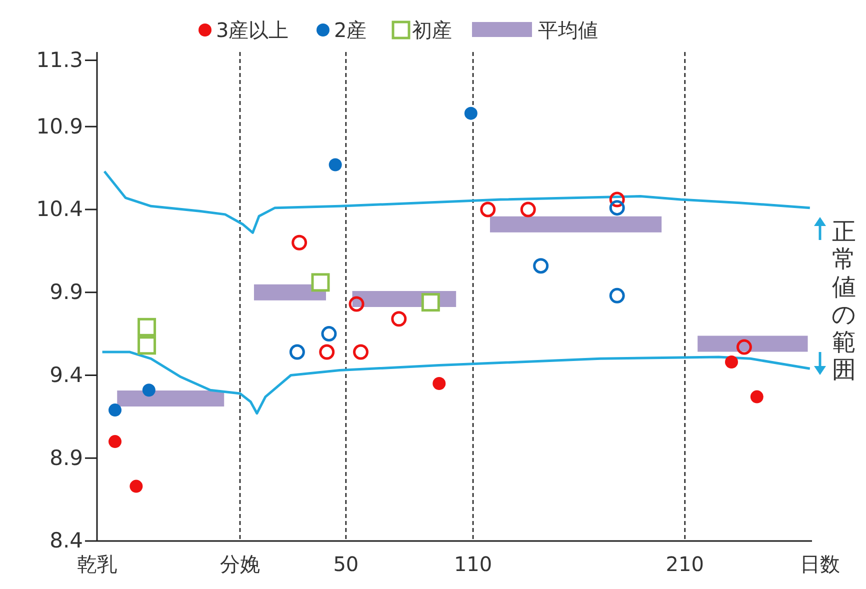  Describe the element at coordinates (240, 564) in the screenshot. I see `x-tick-label: 分娩` at that location.